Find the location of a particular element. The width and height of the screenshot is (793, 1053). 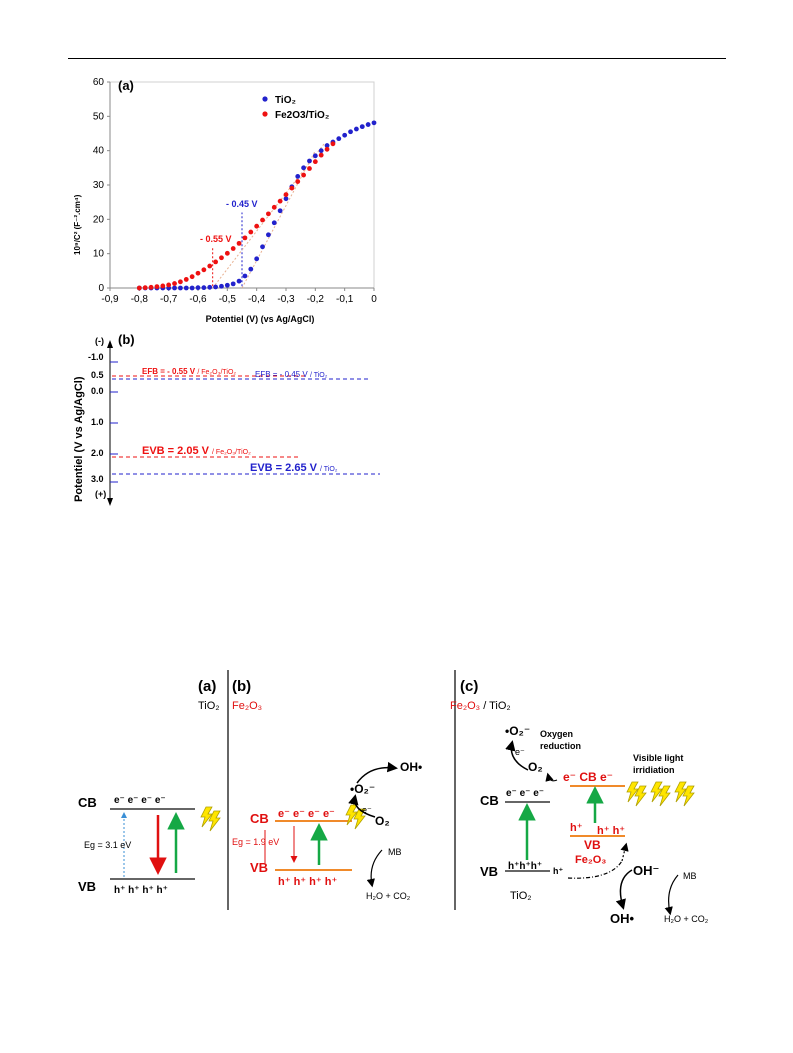

legend-marker-fe2o3 is located at coordinates (265, 114).